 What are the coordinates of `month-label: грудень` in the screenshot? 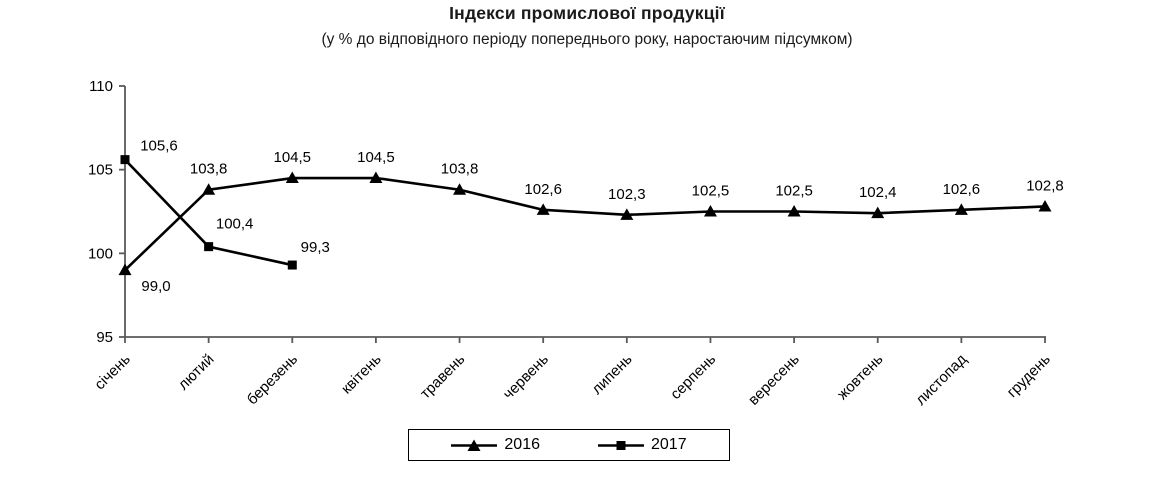 It's located at (1029, 376).